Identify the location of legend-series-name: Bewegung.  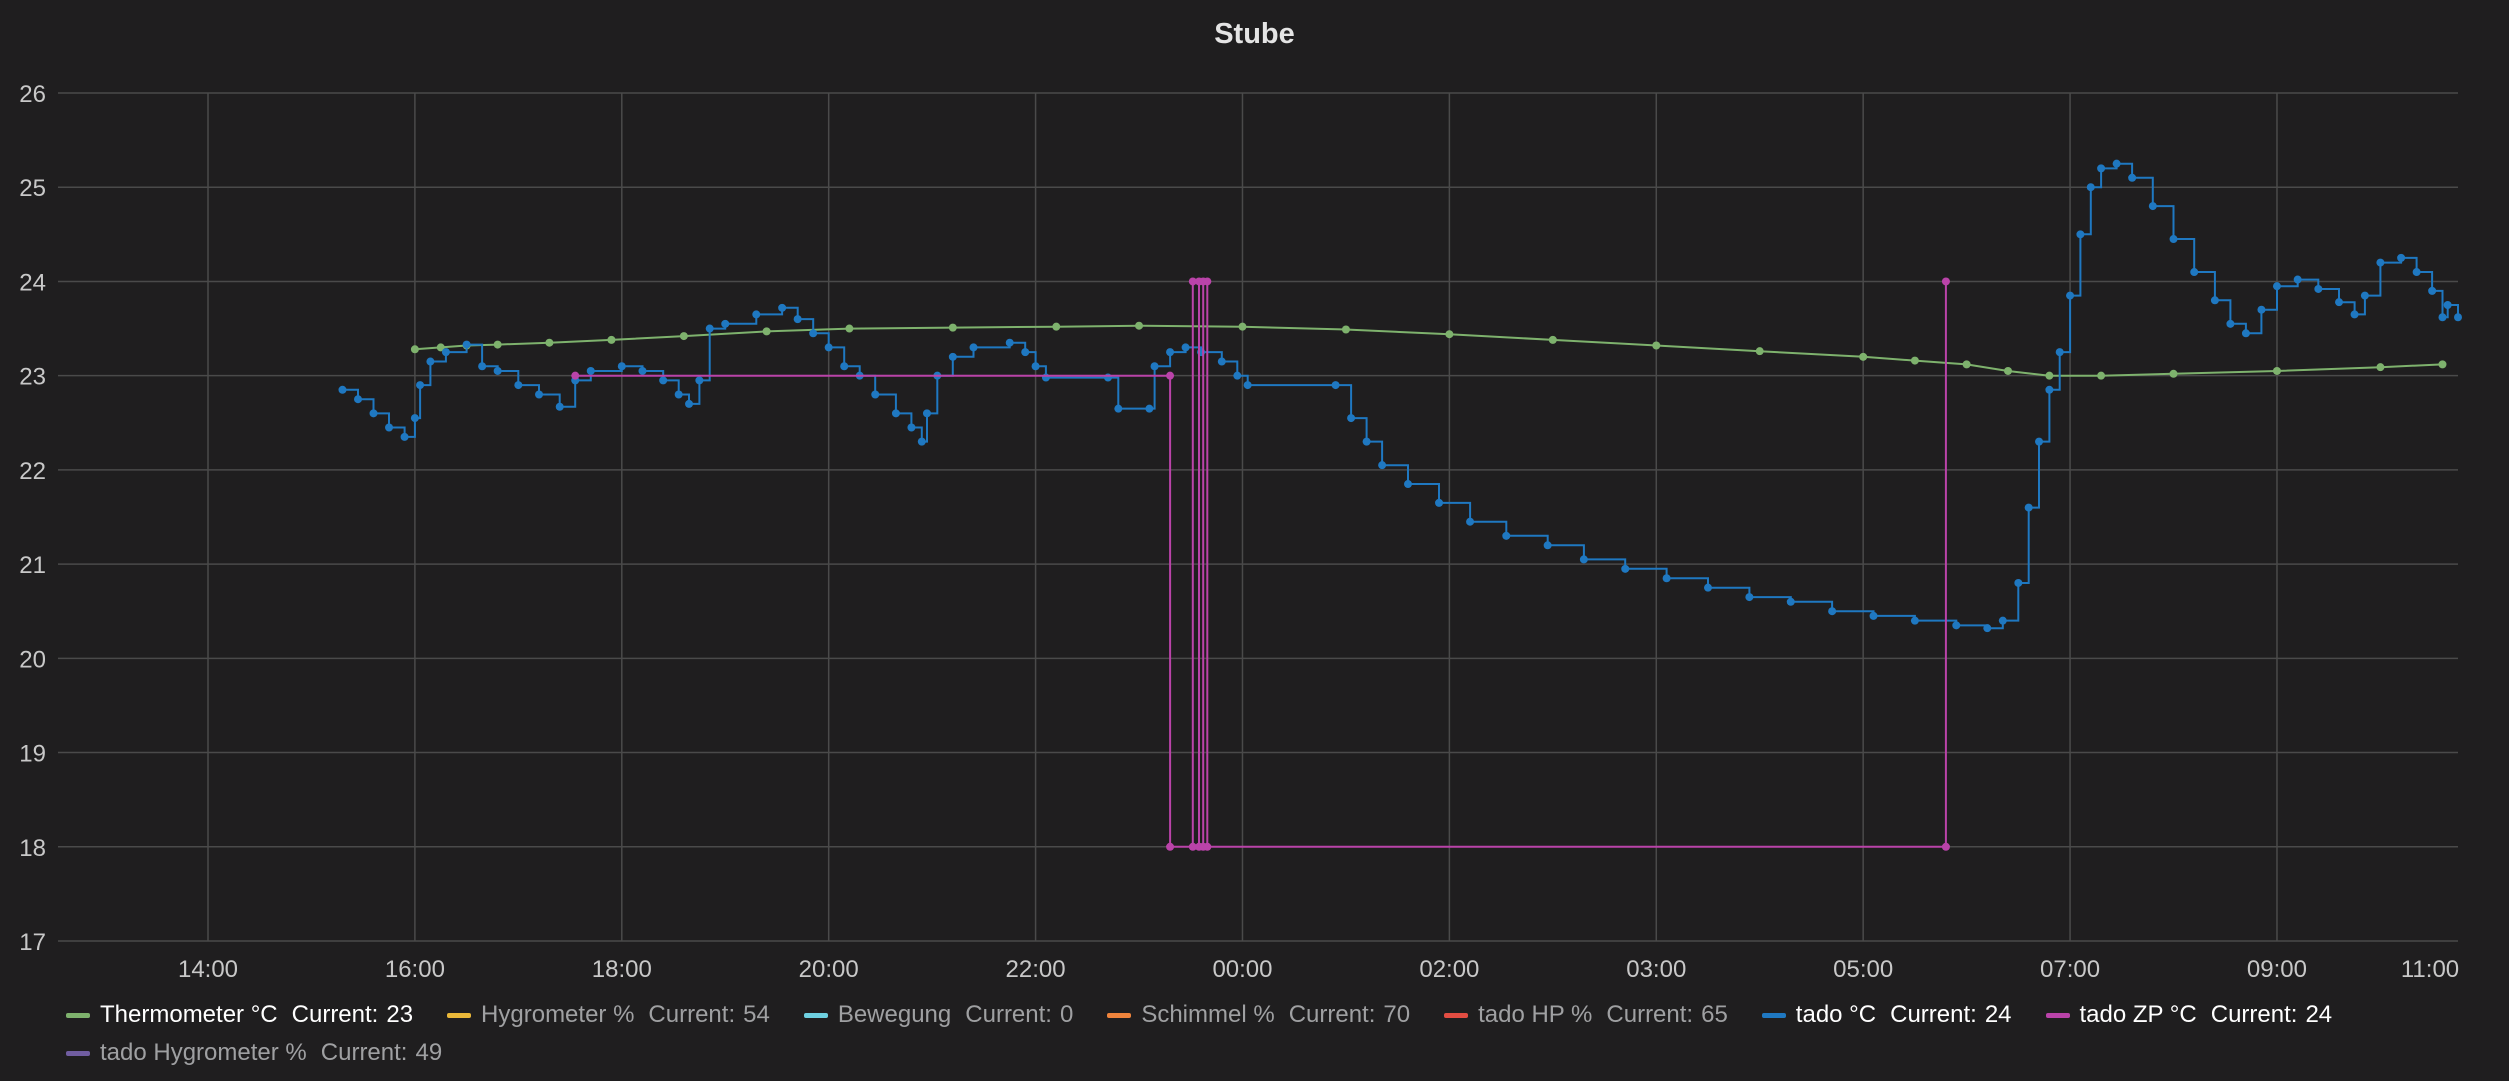
(894, 1014).